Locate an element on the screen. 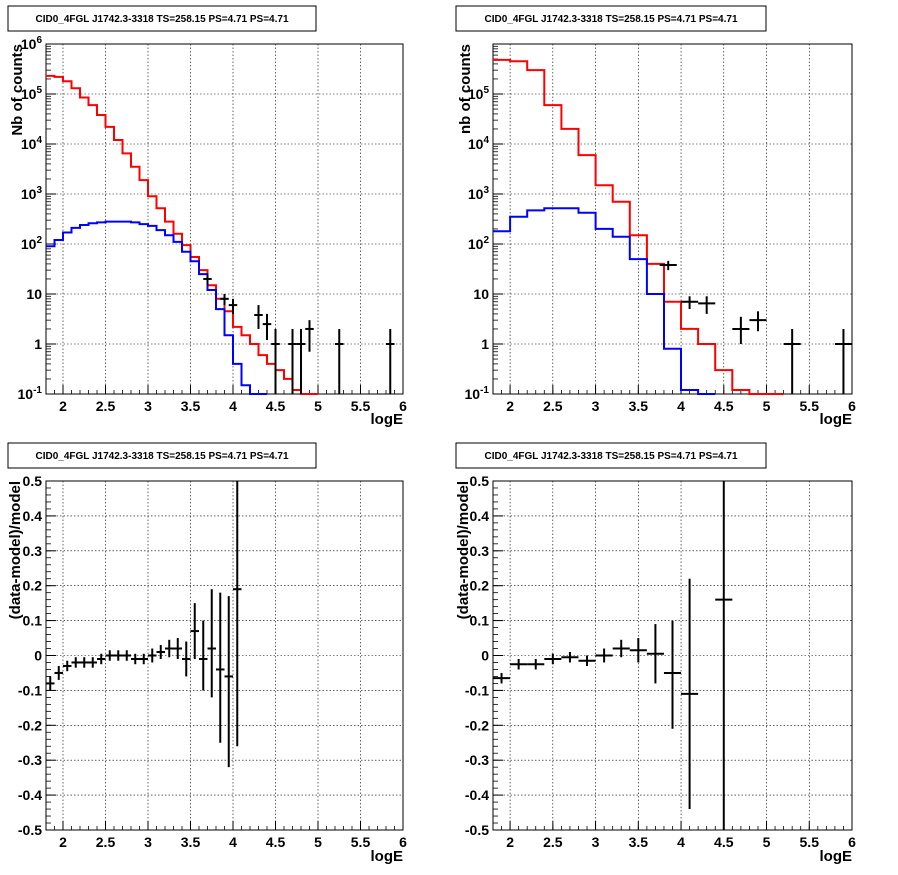 The image size is (898, 875). x-tick-label: 4.5 is located at coordinates (724, 842).